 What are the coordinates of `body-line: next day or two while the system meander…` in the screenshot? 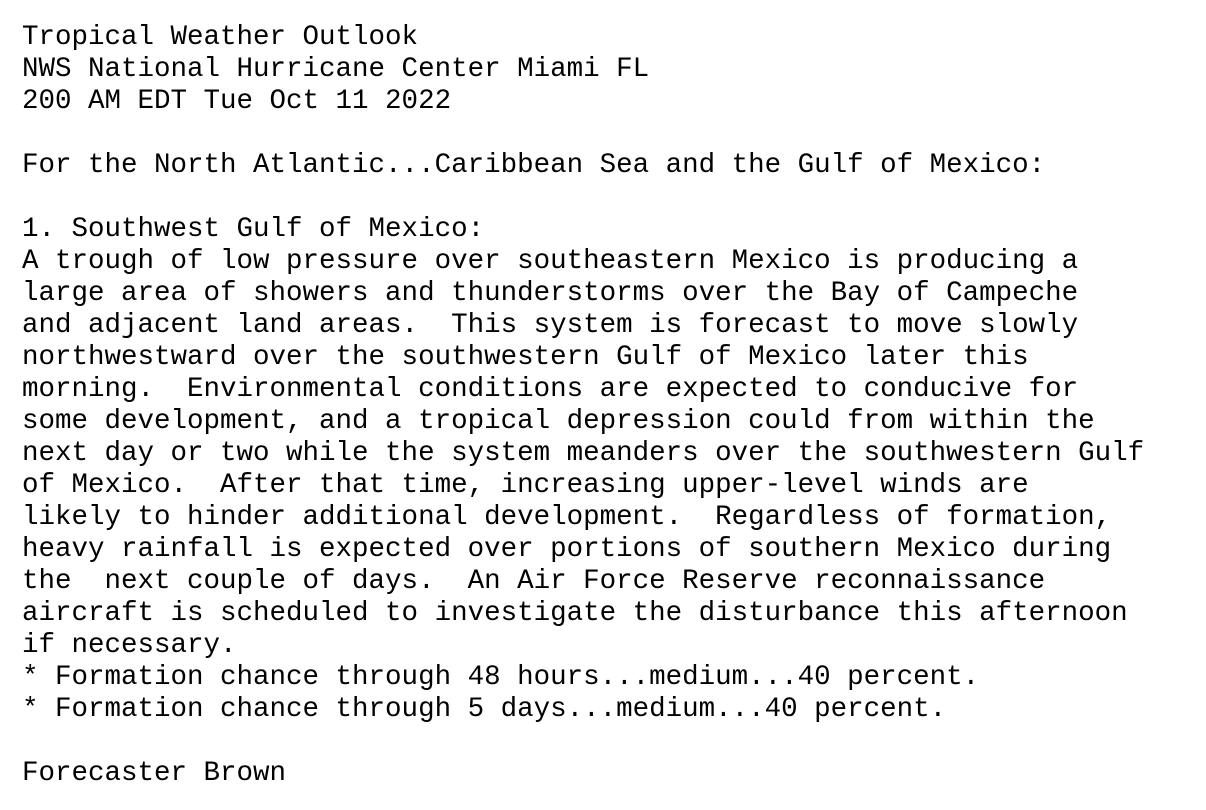 It's located at (583, 453).